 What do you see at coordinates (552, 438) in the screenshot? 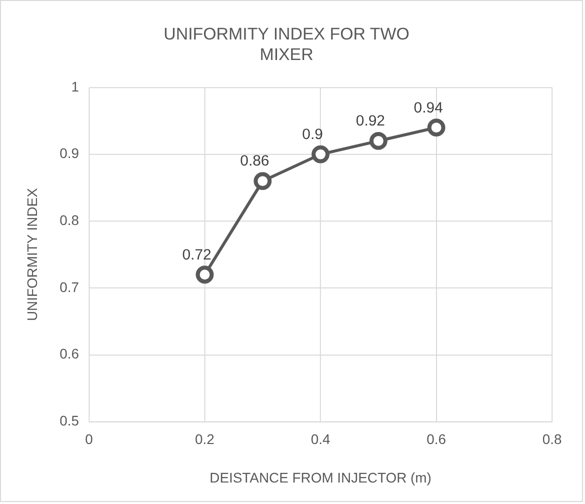
I see `x-tick-label: 0.8` at bounding box center [552, 438].